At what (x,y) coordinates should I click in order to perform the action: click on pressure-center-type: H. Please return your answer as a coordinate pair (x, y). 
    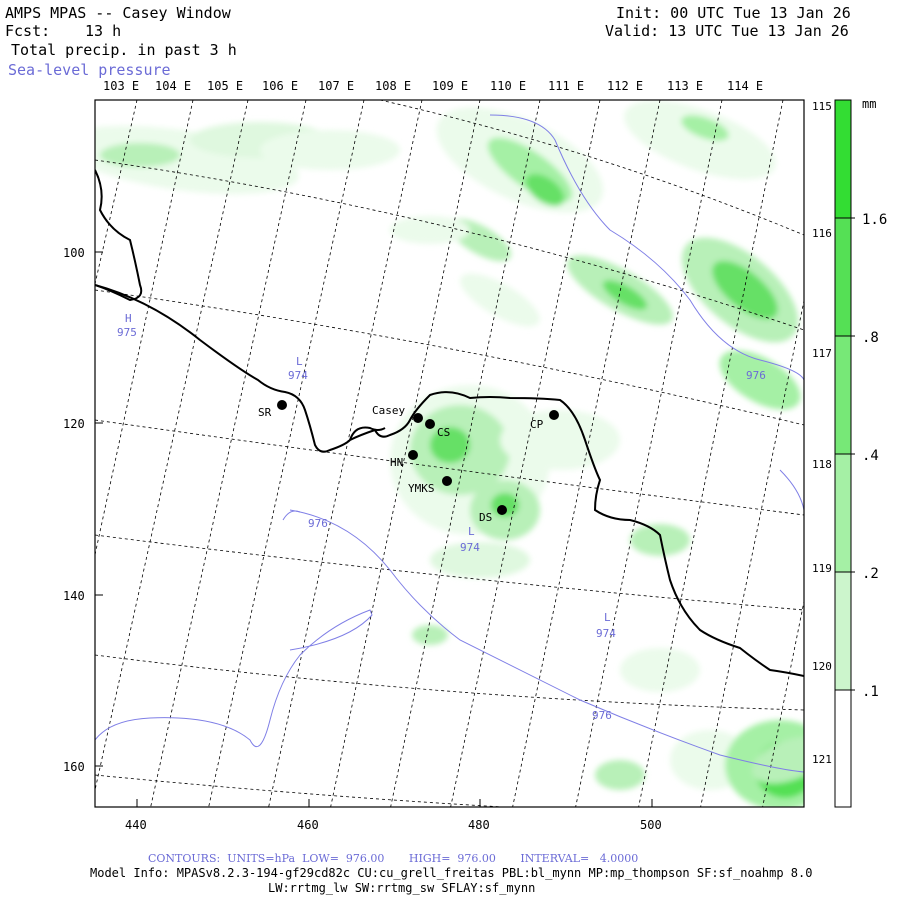
    Looking at the image, I should click on (128, 318).